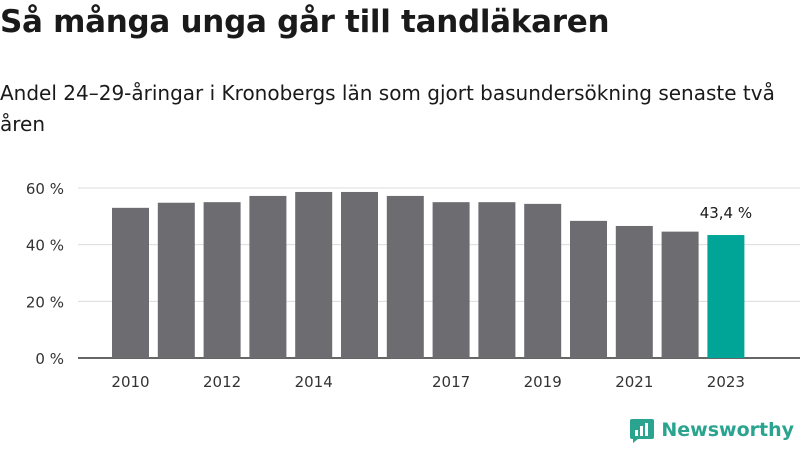 This screenshot has height=450, width=800. Describe the element at coordinates (634, 291) in the screenshot. I see `bar-2021` at that location.